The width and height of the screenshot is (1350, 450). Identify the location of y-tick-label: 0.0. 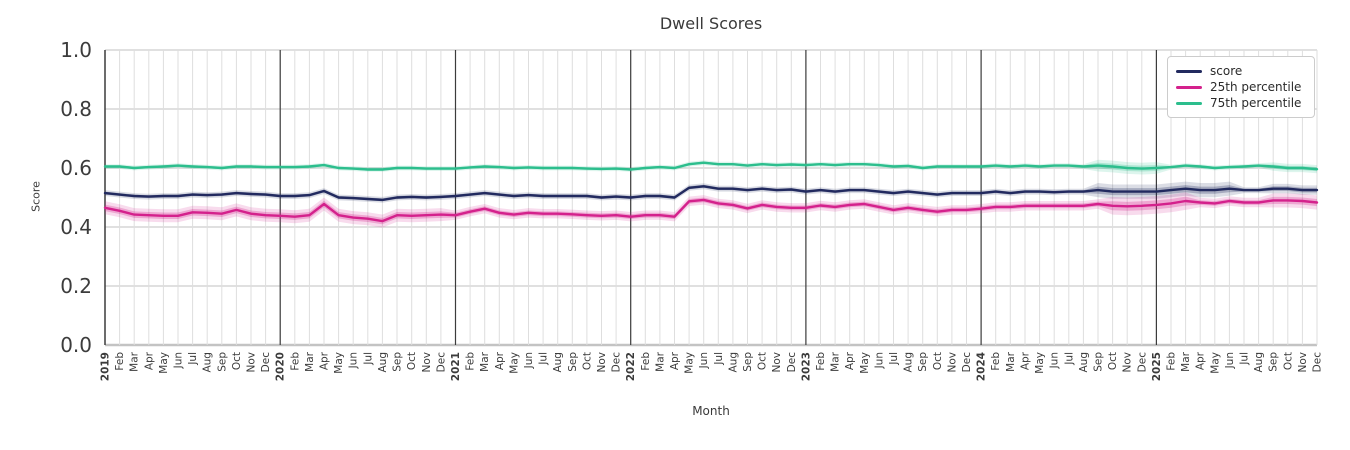
(76, 345).